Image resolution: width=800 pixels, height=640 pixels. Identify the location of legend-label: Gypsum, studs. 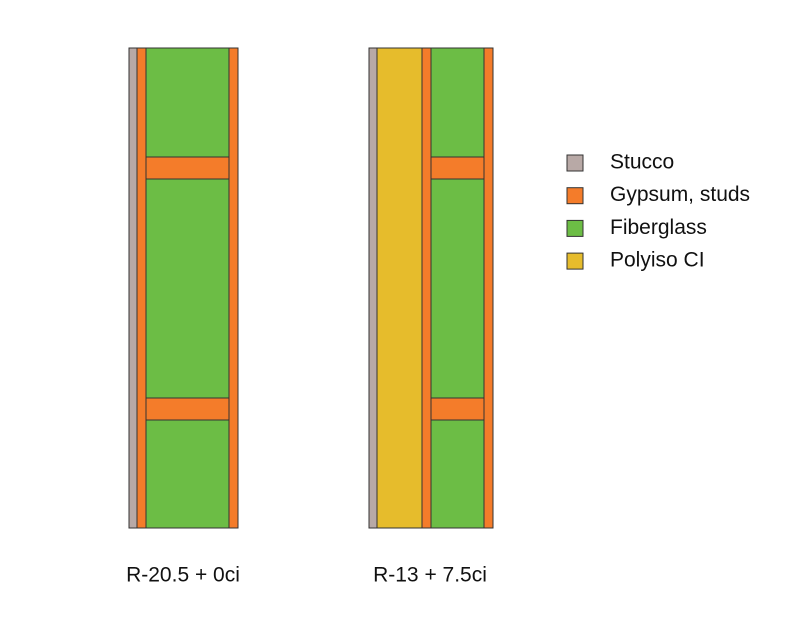
(680, 194).